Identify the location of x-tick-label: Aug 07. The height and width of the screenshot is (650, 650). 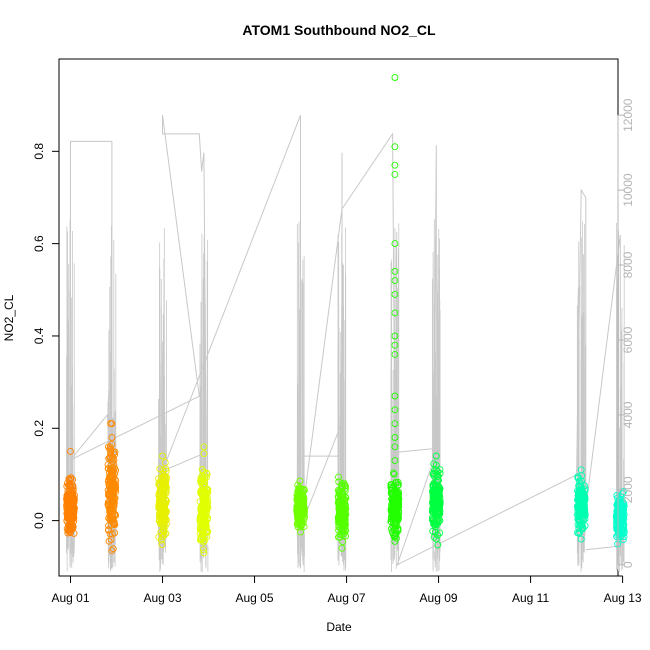
(347, 598).